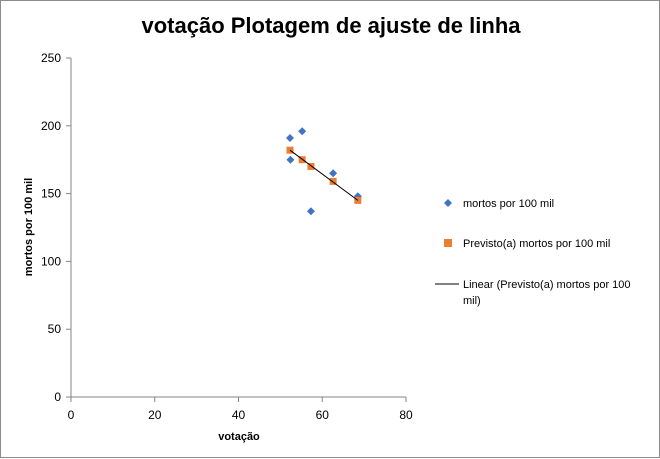 The image size is (660, 459). I want to click on trendline, so click(324, 175).